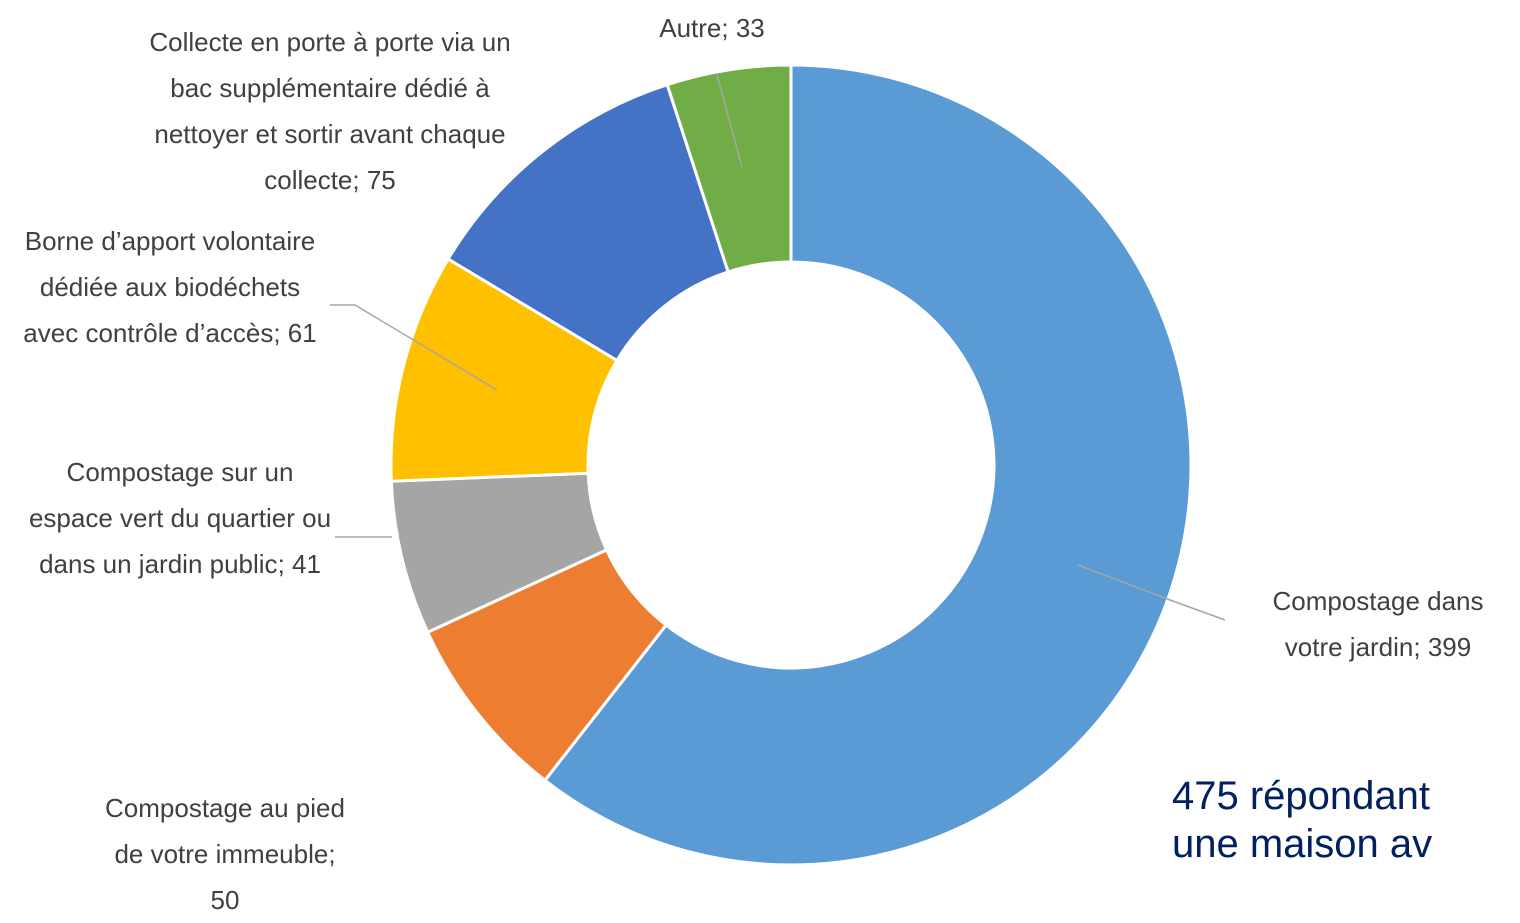 The image size is (1520, 923). I want to click on annotation-line: 475 répondant, so click(1301, 796).